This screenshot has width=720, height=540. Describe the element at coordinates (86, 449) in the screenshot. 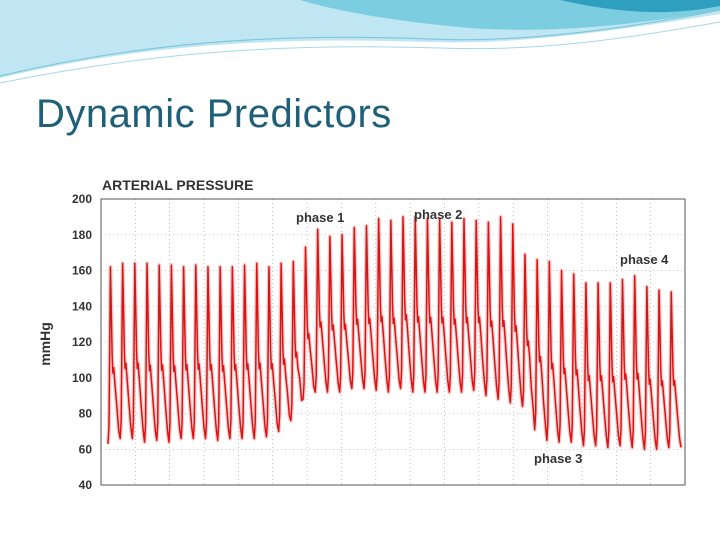

I see `y-tick-label-60: 60` at that location.